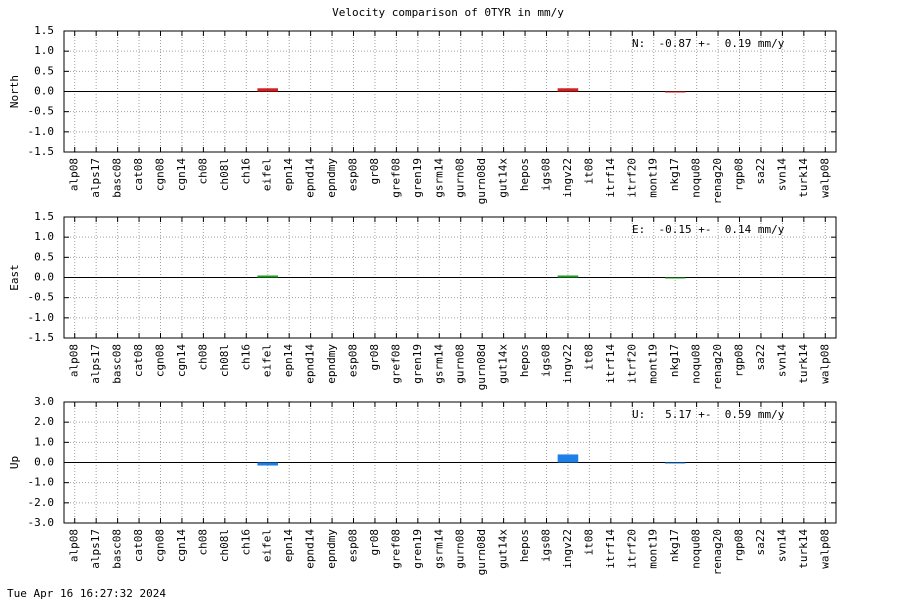 Image resolution: width=900 pixels, height=600 pixels. What do you see at coordinates (739, 545) in the screenshot?
I see `x-tick-label: rgp08` at bounding box center [739, 545].